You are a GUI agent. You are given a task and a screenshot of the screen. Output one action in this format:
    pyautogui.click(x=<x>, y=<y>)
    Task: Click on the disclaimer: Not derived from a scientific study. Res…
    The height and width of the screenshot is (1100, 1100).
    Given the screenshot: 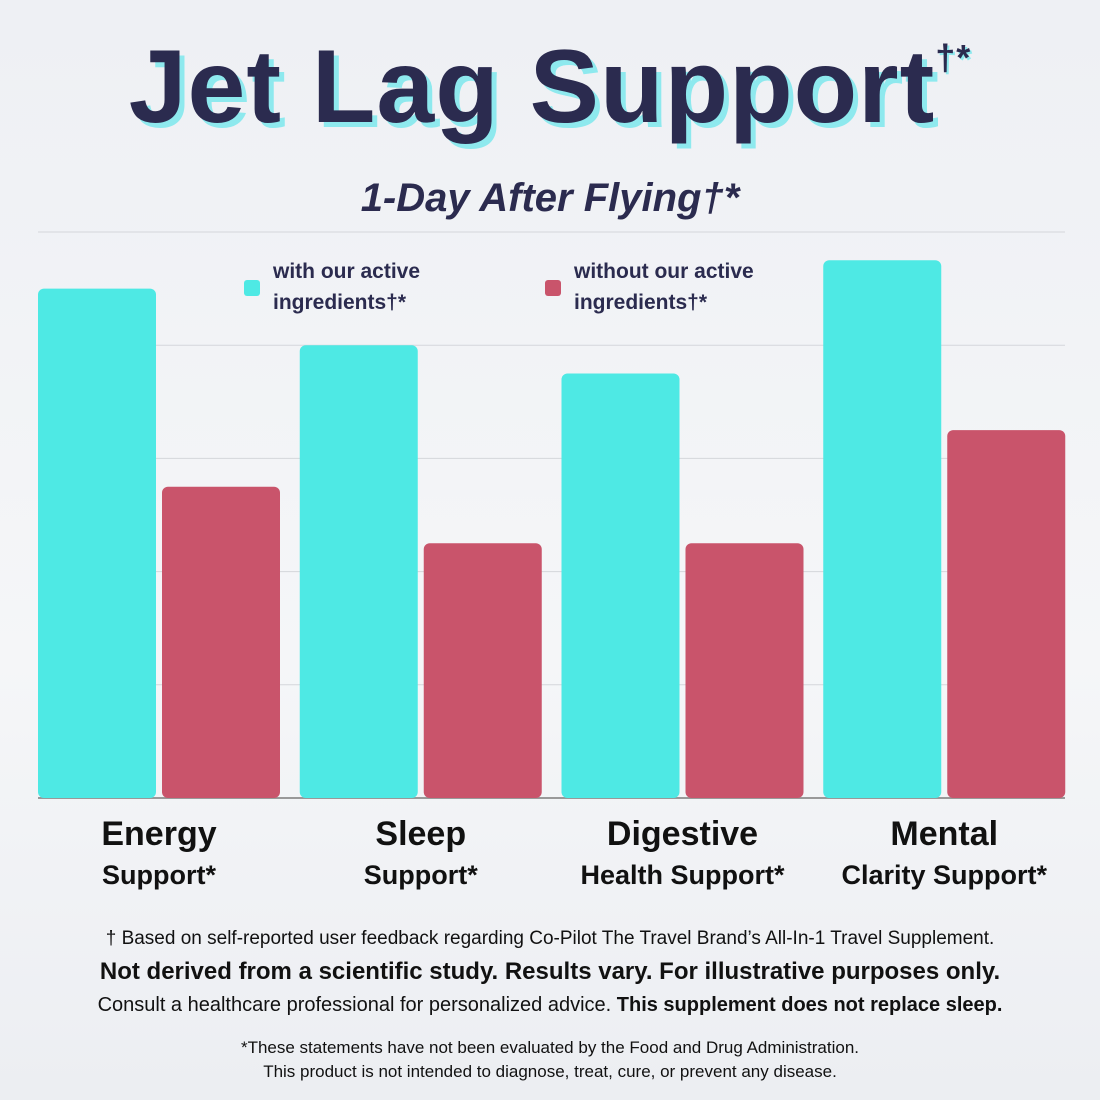 What is the action you would take?
    pyautogui.click(x=550, y=971)
    